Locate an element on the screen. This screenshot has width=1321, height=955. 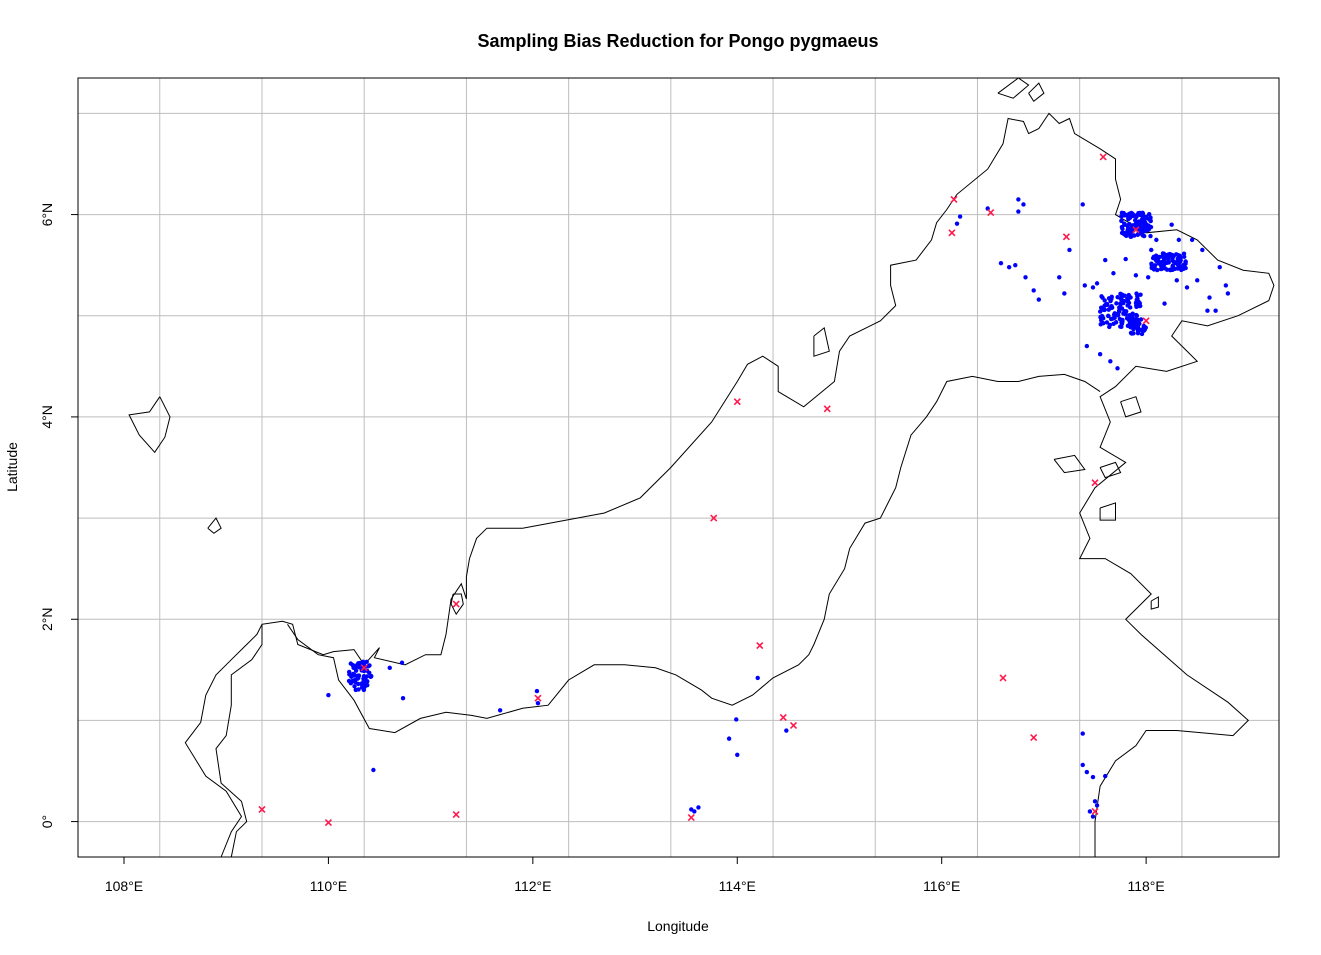
x-axis-label: Longitude is located at coordinates (678, 926).